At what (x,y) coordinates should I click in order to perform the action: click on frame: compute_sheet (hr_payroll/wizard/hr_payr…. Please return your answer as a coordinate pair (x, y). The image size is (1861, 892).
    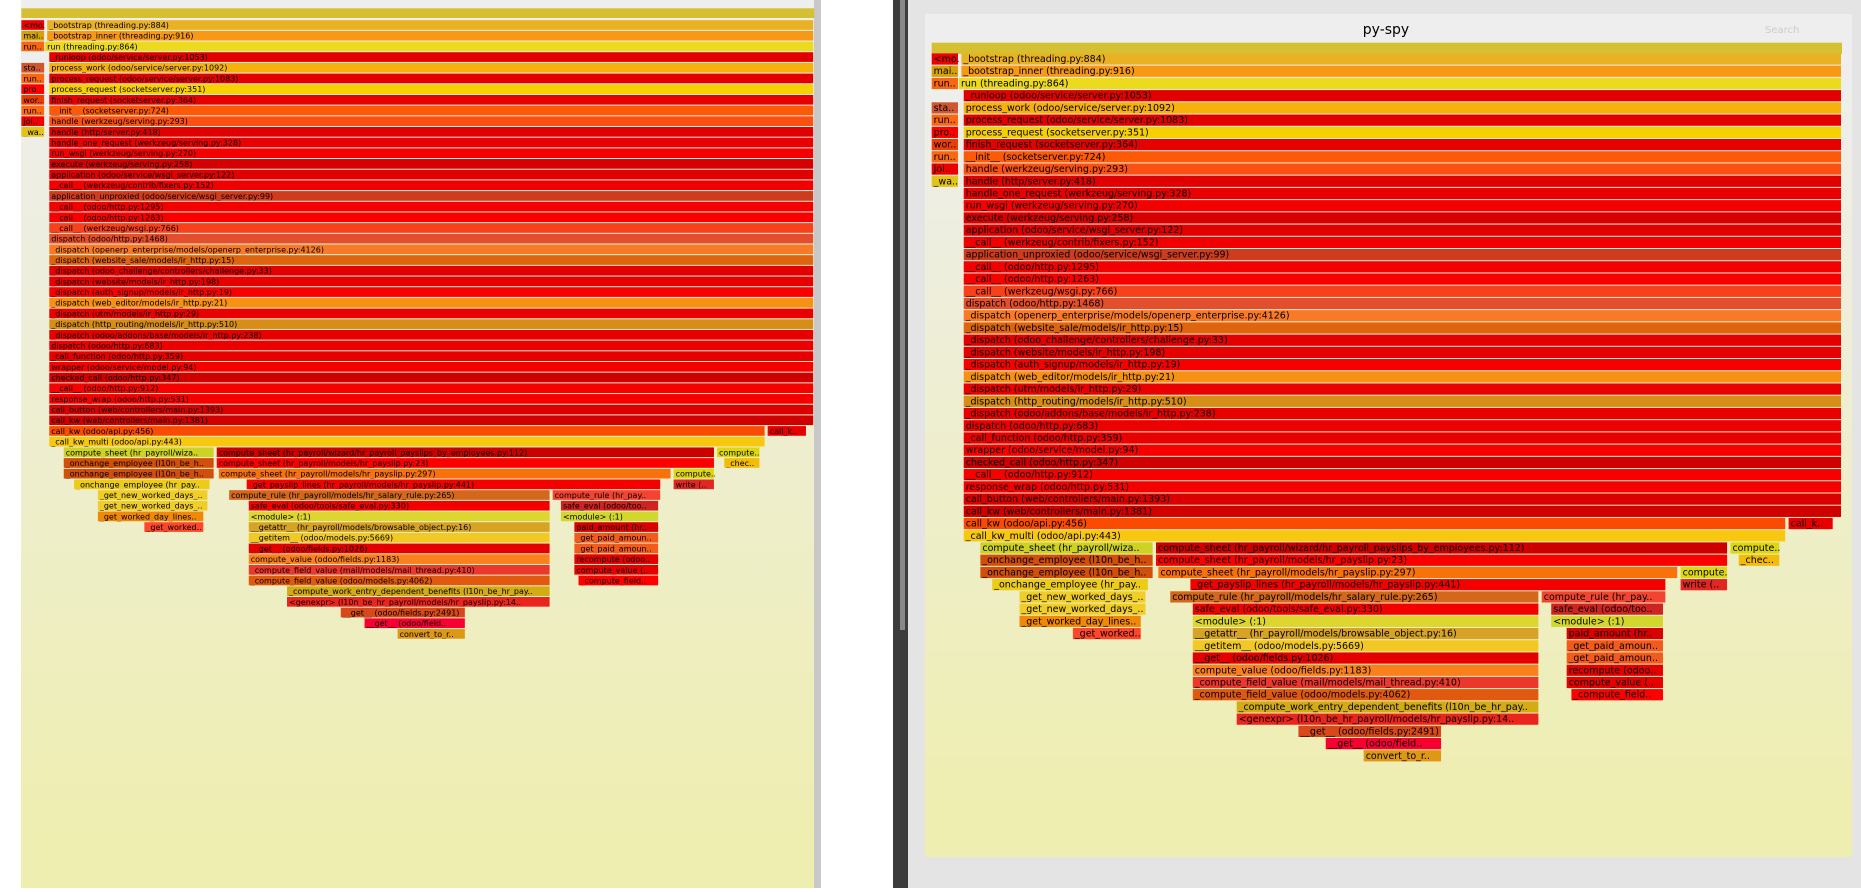
    Looking at the image, I should click on (465, 452).